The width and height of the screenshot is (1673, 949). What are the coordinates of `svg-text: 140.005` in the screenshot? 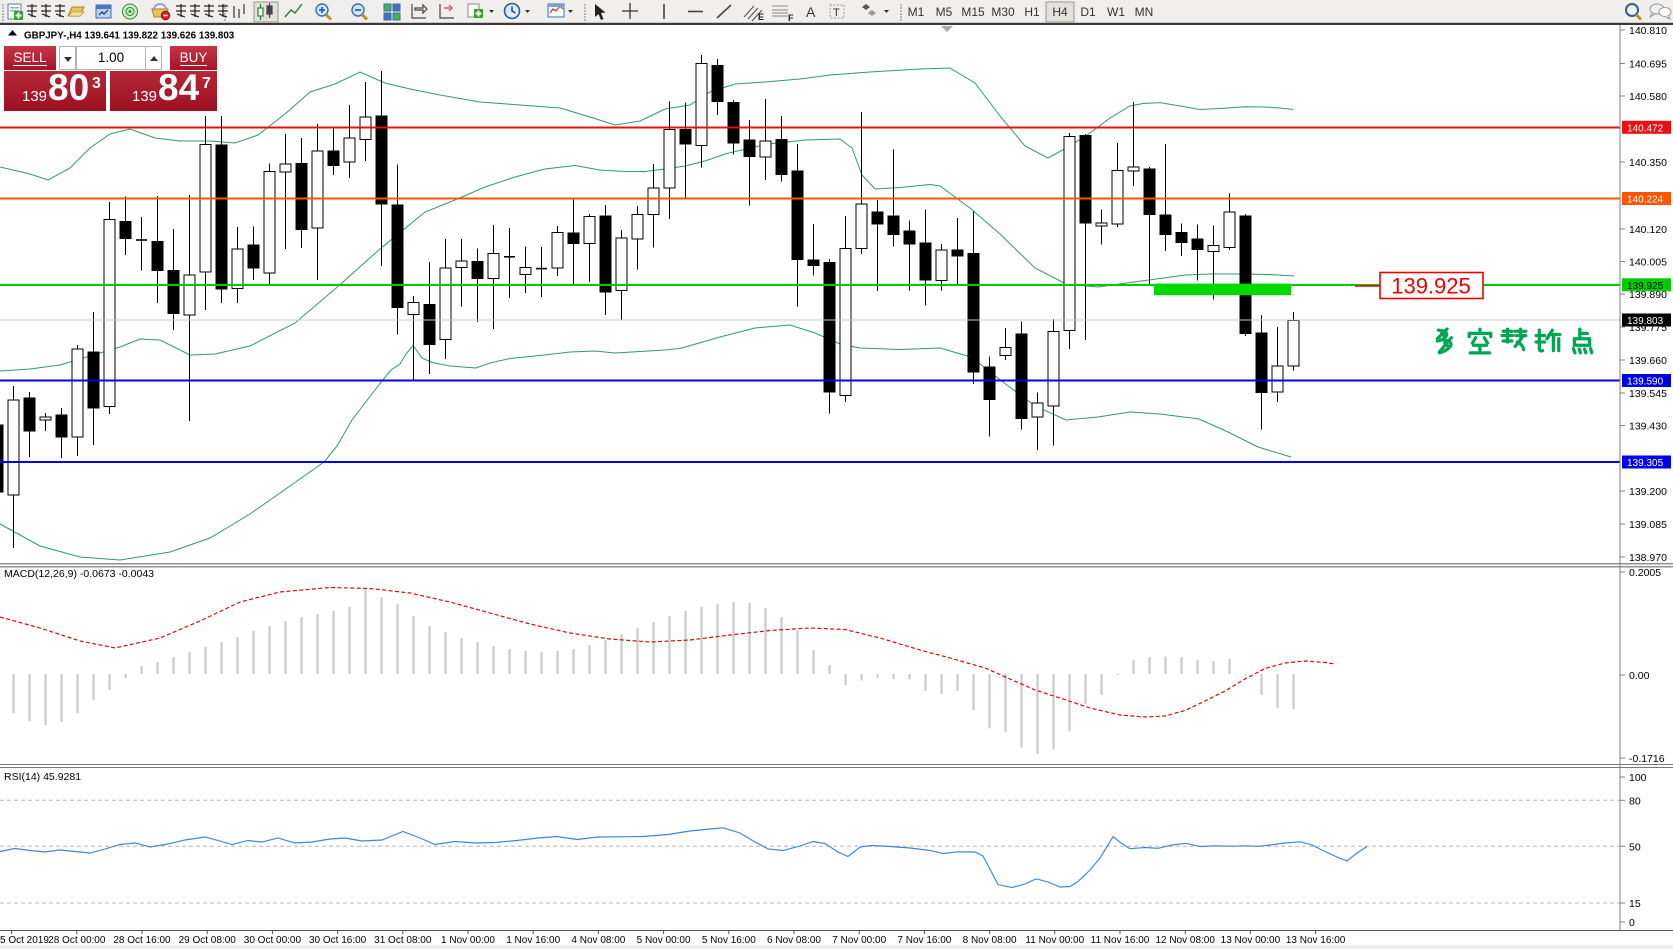 It's located at (1648, 263).